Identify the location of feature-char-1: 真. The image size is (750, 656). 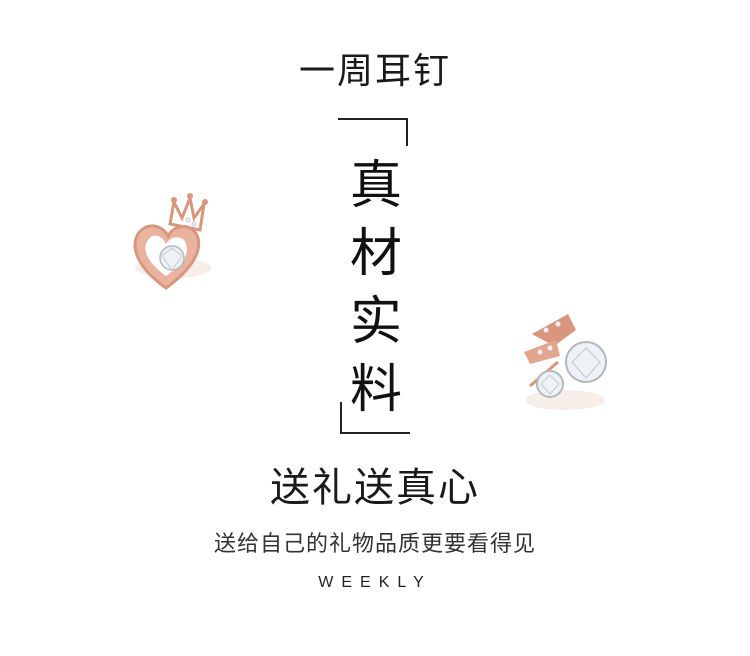
(375, 186).